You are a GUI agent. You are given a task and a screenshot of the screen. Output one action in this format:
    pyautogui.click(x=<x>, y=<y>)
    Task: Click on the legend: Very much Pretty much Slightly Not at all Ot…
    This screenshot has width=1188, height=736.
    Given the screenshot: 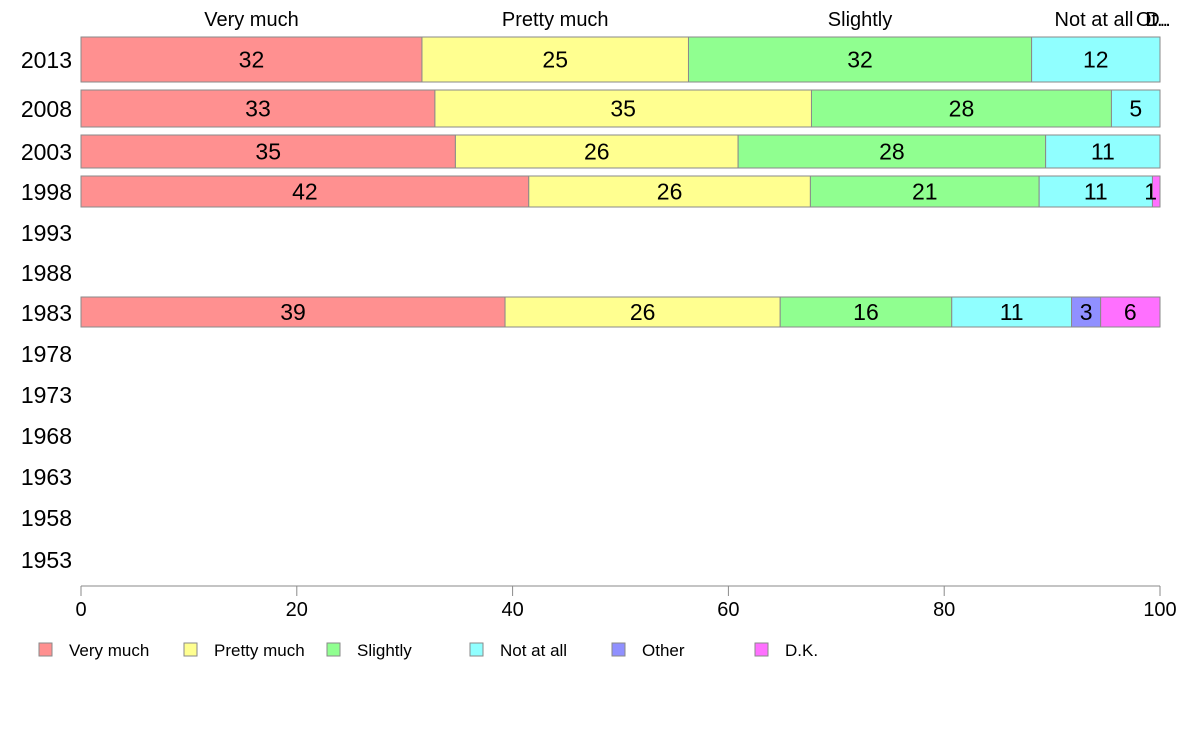 What is the action you would take?
    pyautogui.click(x=428, y=650)
    